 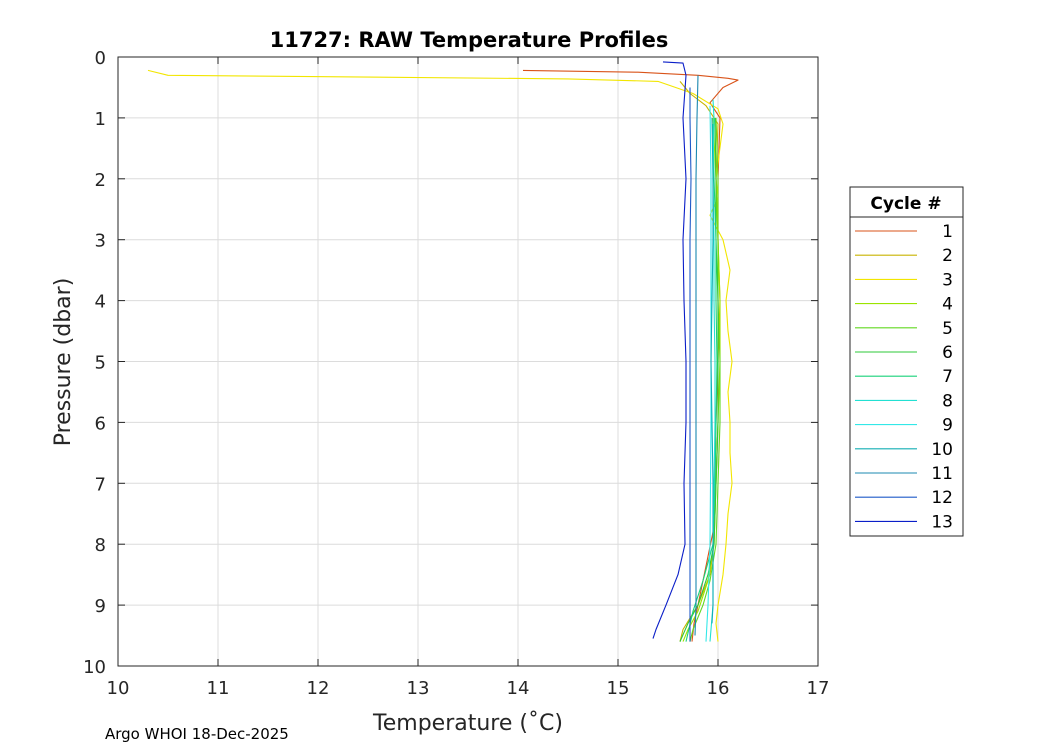 What do you see at coordinates (100, 302) in the screenshot?
I see `y-tick-label: 4` at bounding box center [100, 302].